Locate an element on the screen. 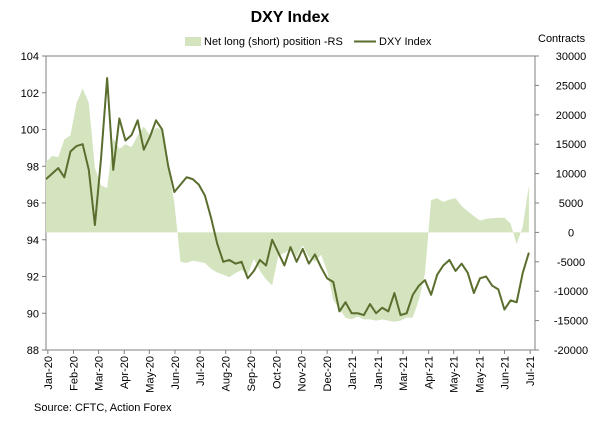  x-tick-label: Mar-21 is located at coordinates (404, 373).